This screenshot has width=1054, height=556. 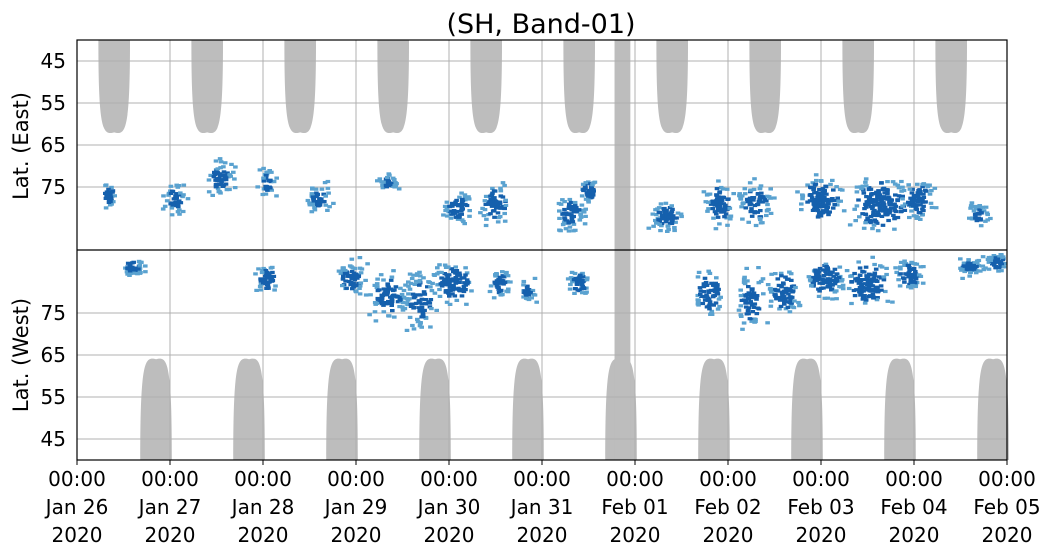 I want to click on y-tick-labels: 45 55 65 75 75 65 55 45, so click(x=53, y=250).